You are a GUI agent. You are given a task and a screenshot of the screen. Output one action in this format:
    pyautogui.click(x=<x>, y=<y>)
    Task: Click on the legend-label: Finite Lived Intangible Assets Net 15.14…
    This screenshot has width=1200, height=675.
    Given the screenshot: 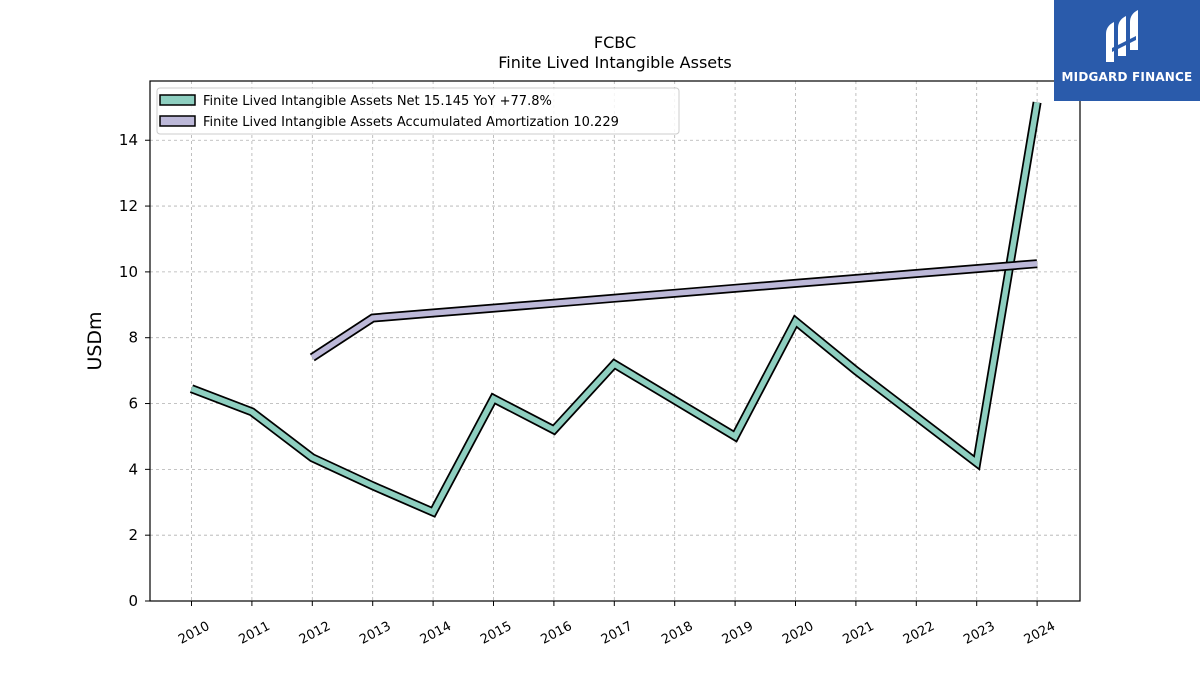 What is the action you would take?
    pyautogui.click(x=377, y=101)
    